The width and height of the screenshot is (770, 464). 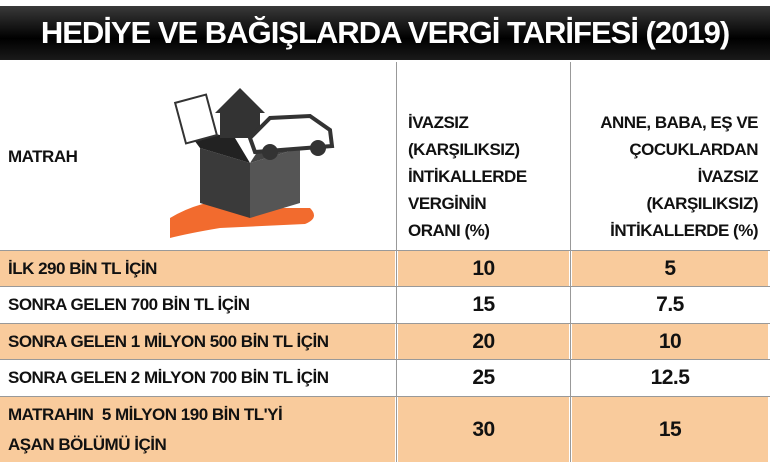 I want to click on header-line: VERGİNİN, so click(x=447, y=203).